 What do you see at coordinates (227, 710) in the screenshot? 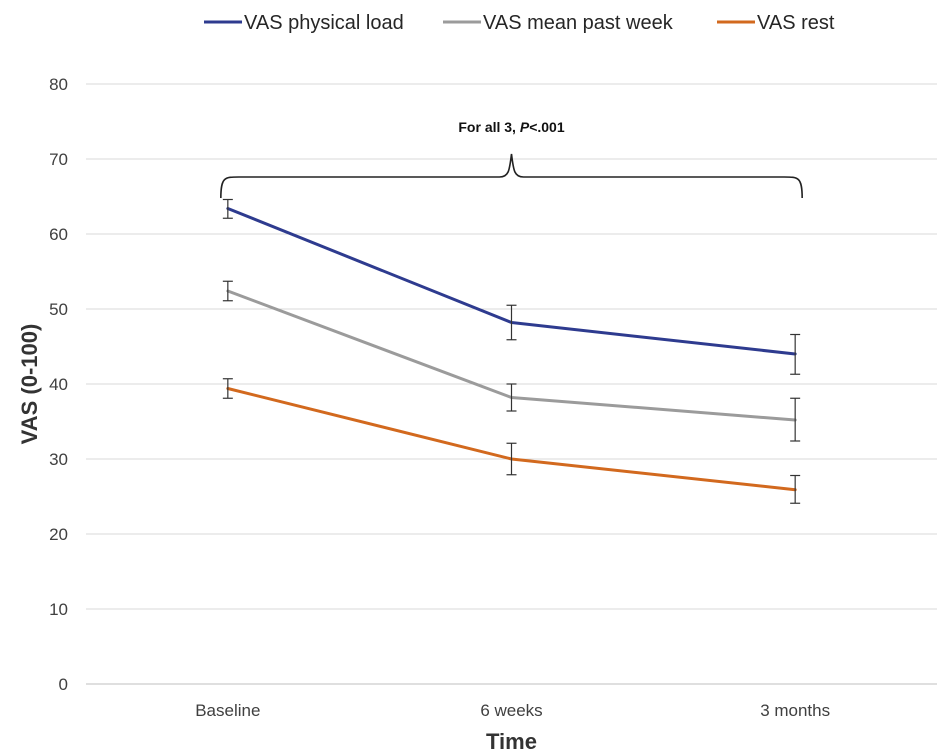
I see `x-tick-label: Baseline` at bounding box center [227, 710].